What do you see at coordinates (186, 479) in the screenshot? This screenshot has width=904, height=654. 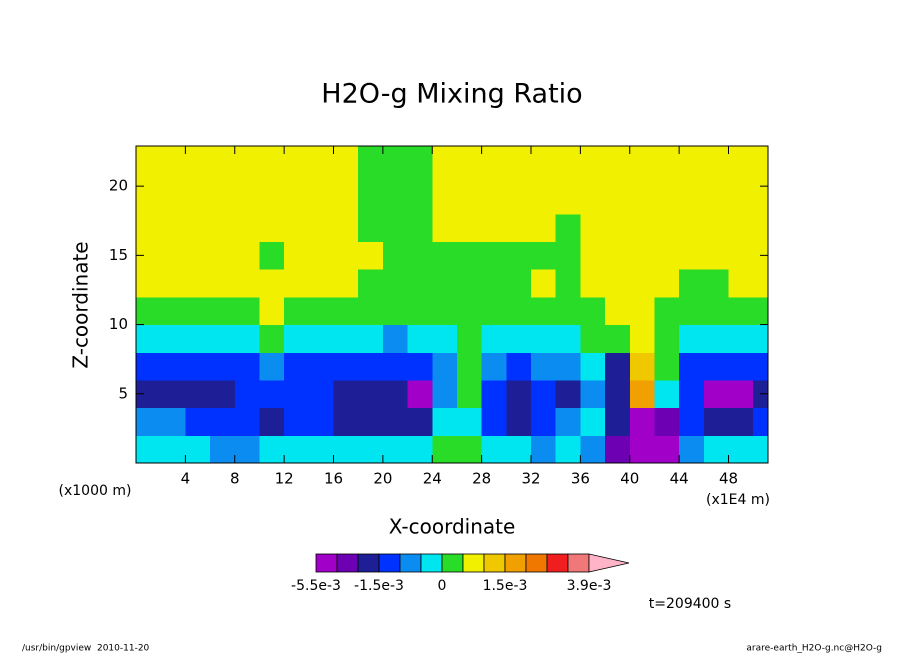 I see `x-tick-label: 4` at bounding box center [186, 479].